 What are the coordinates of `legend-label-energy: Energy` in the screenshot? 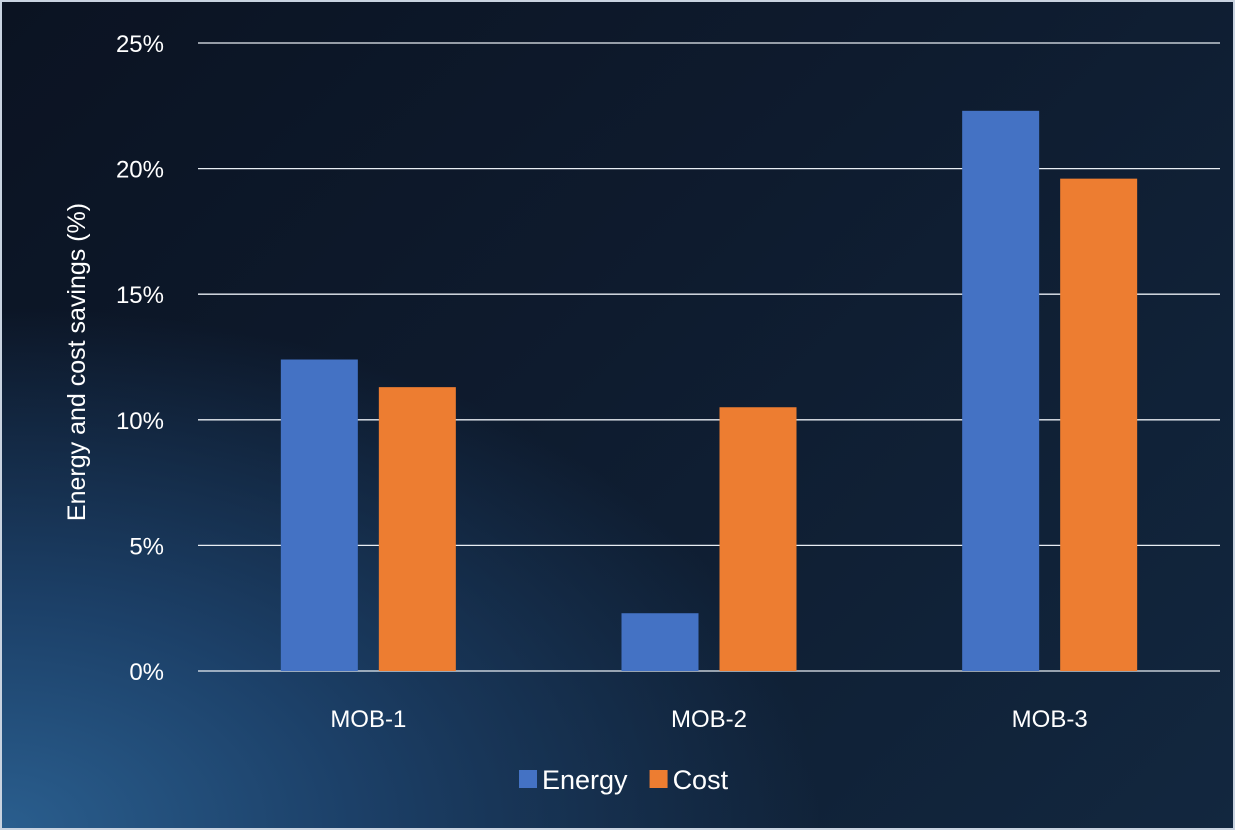 It's located at (585, 780).